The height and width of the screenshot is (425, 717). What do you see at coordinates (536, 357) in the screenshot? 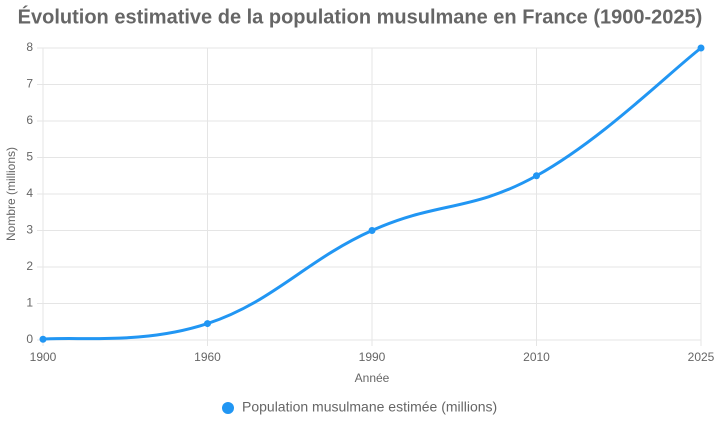
I see `x-tick-label: 2010` at bounding box center [536, 357].